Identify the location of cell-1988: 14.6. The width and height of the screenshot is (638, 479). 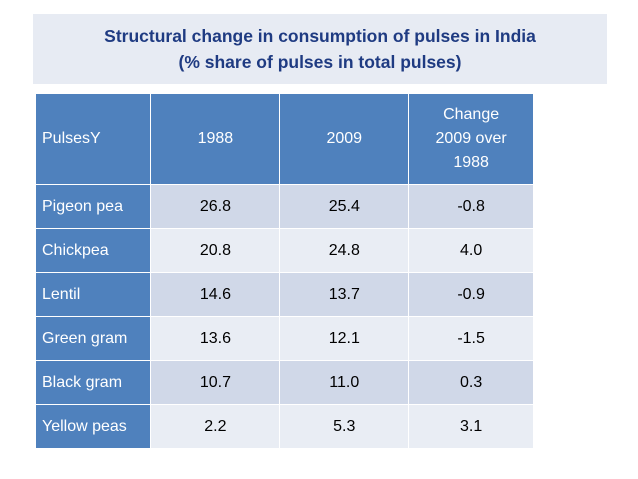
(215, 294).